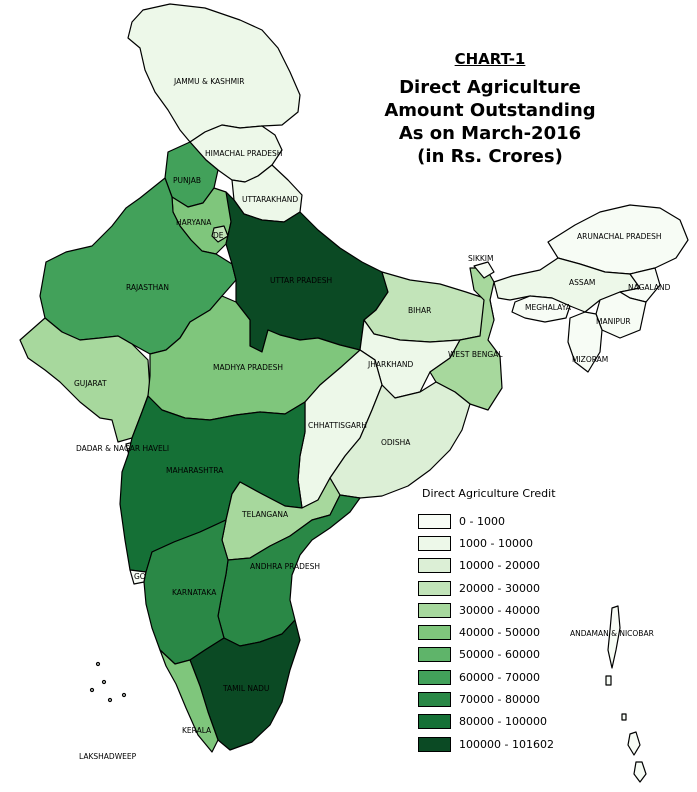 Image resolution: width=697 pixels, height=792 pixels. What do you see at coordinates (490, 59) in the screenshot?
I see `chart-number: CHART-1` at bounding box center [490, 59].